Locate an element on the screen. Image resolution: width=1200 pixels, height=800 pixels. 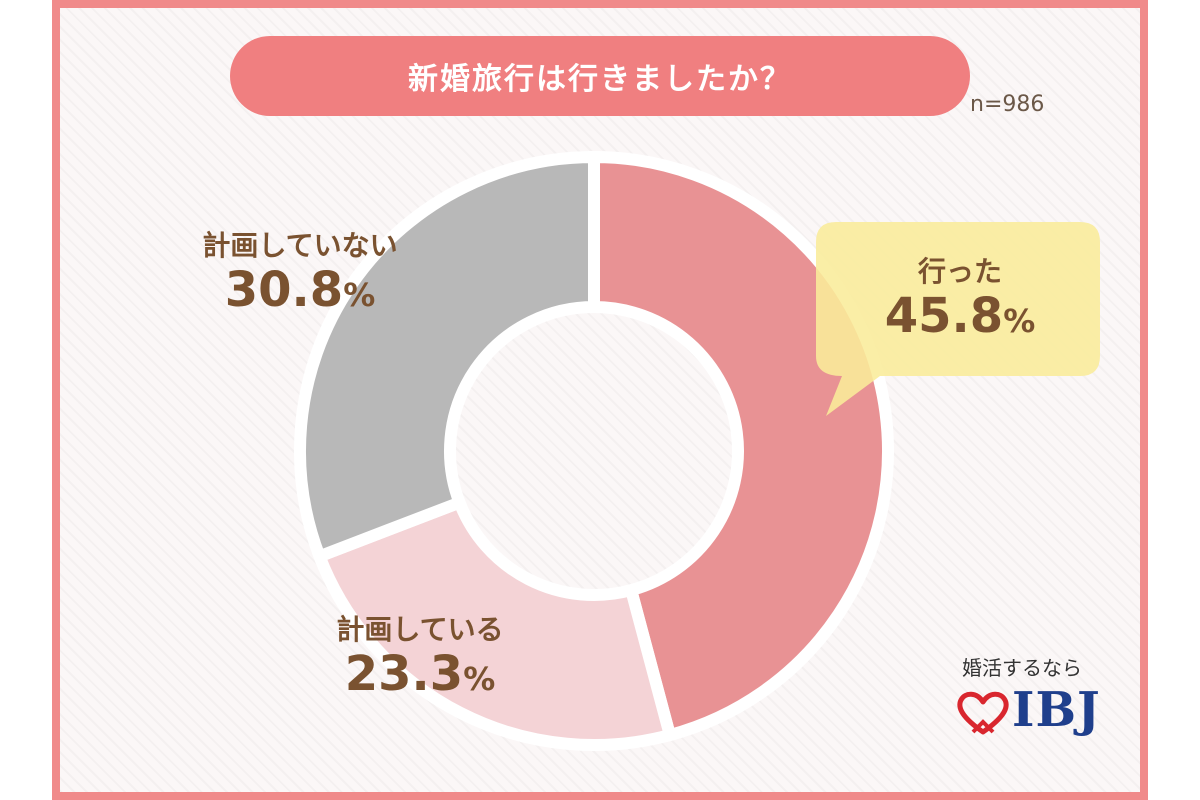
slice-name: 計画している is located at coordinates (420, 629).